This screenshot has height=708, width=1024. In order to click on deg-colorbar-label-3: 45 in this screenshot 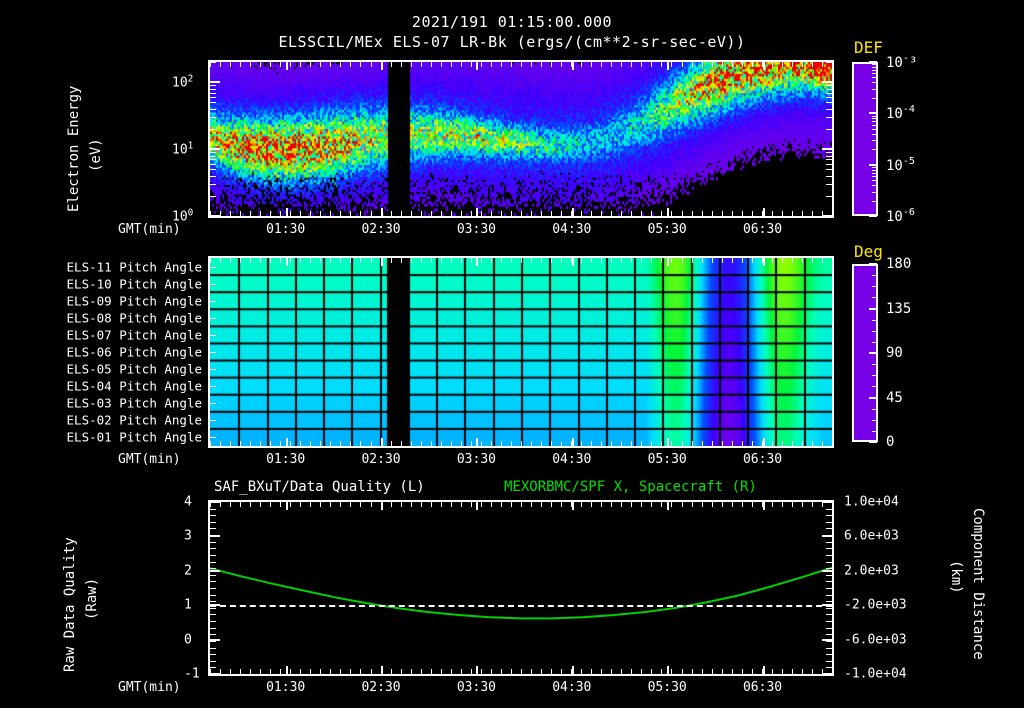, I will do `click(894, 397)`.